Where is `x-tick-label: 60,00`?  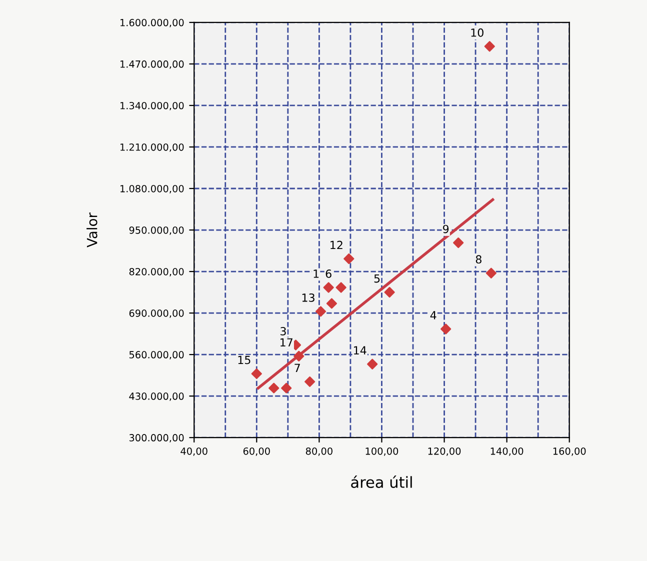 x-tick-label: 60,00 is located at coordinates (256, 451).